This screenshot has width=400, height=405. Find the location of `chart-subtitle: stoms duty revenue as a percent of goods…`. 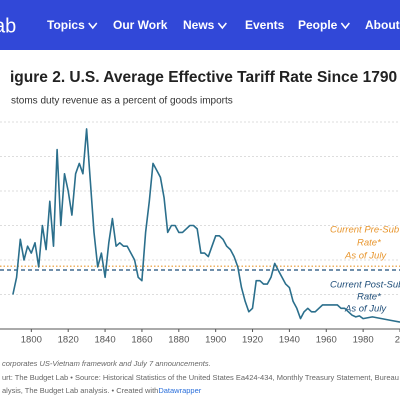

chart-subtitle: stoms duty revenue as a percent of goods… is located at coordinates (122, 101).